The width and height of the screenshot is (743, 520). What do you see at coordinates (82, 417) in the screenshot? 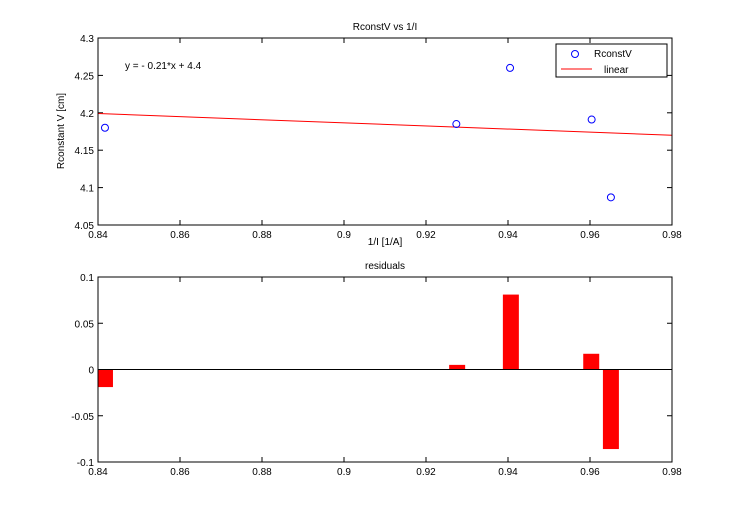
I see `y-tick-label: -0.05` at bounding box center [82, 417].